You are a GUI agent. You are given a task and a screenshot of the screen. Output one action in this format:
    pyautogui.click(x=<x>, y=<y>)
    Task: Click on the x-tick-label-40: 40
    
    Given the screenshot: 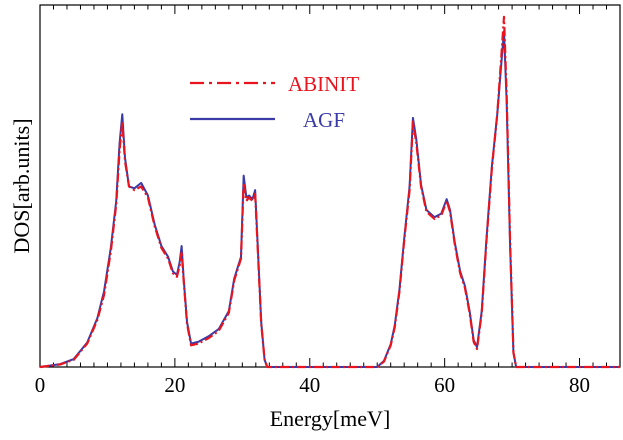 What is the action you would take?
    pyautogui.click(x=309, y=385)
    